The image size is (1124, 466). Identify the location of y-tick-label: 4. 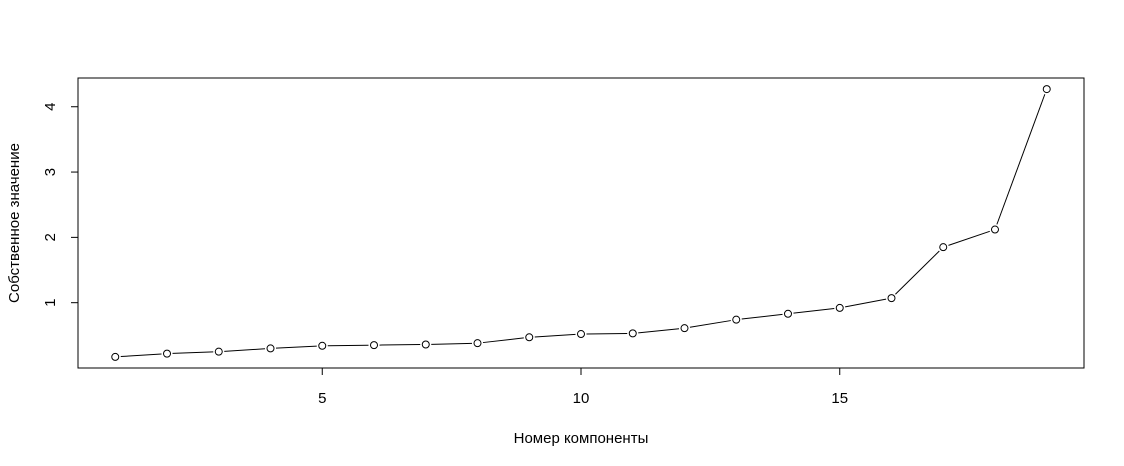
(50, 107).